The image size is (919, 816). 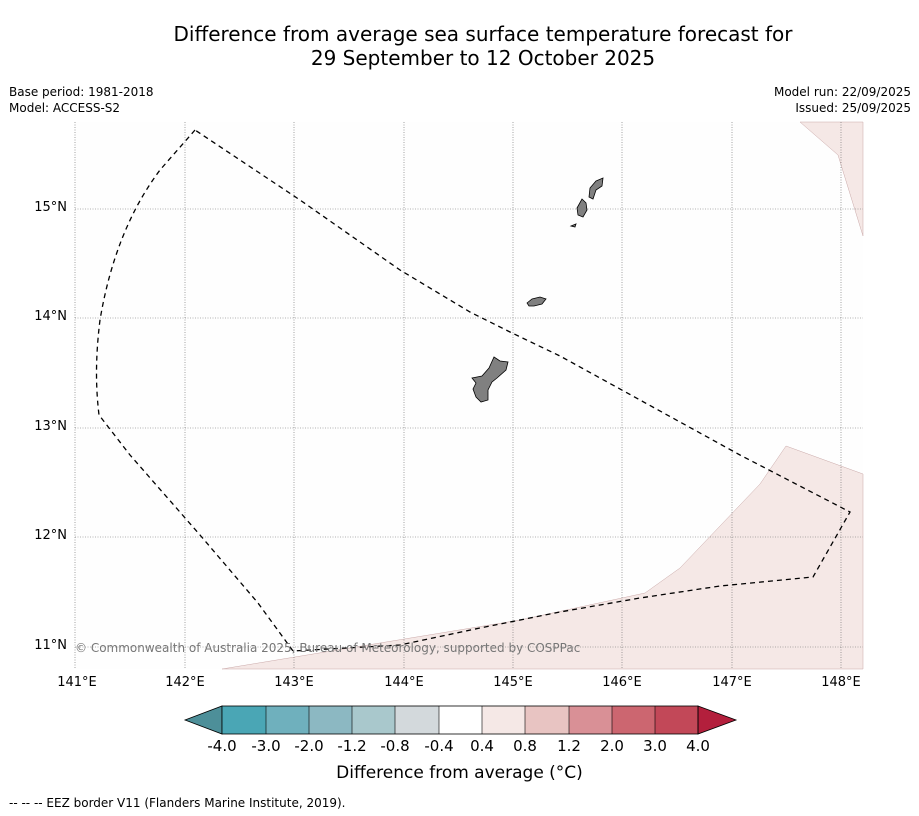 I want to click on colorbar-tick: -1.2, so click(x=352, y=746).